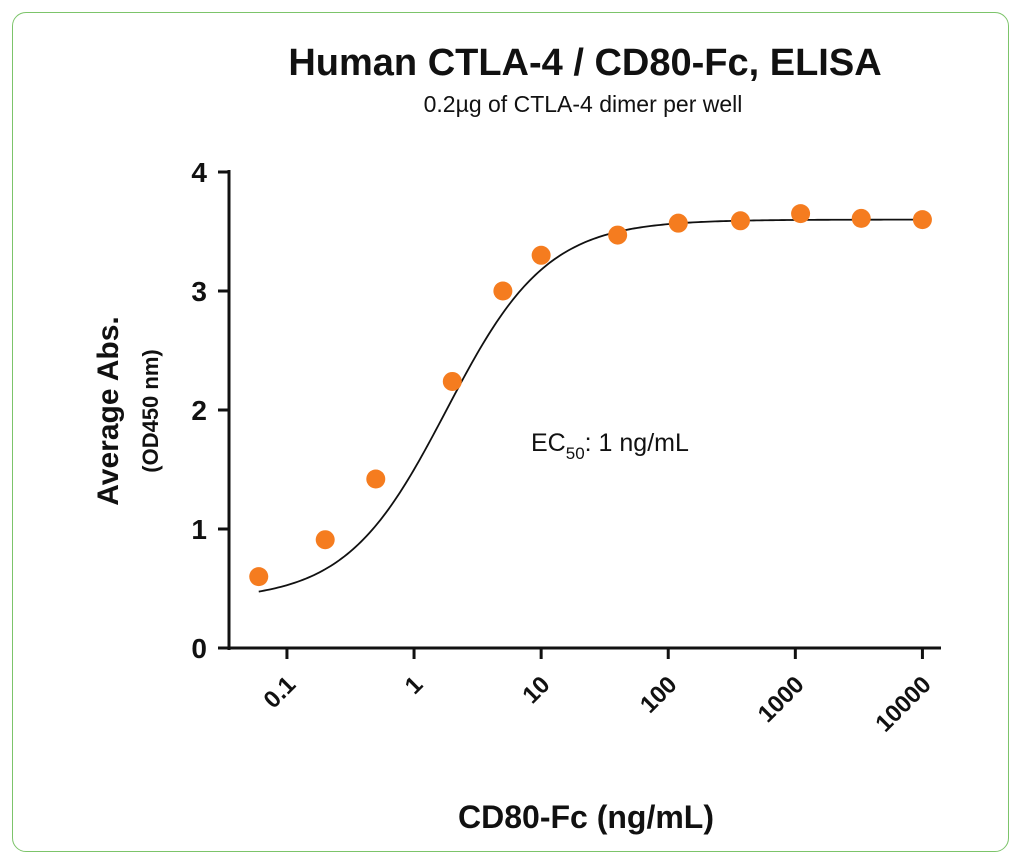  What do you see at coordinates (548, 443) in the screenshot?
I see `ec50-annotation-main: EC` at bounding box center [548, 443].